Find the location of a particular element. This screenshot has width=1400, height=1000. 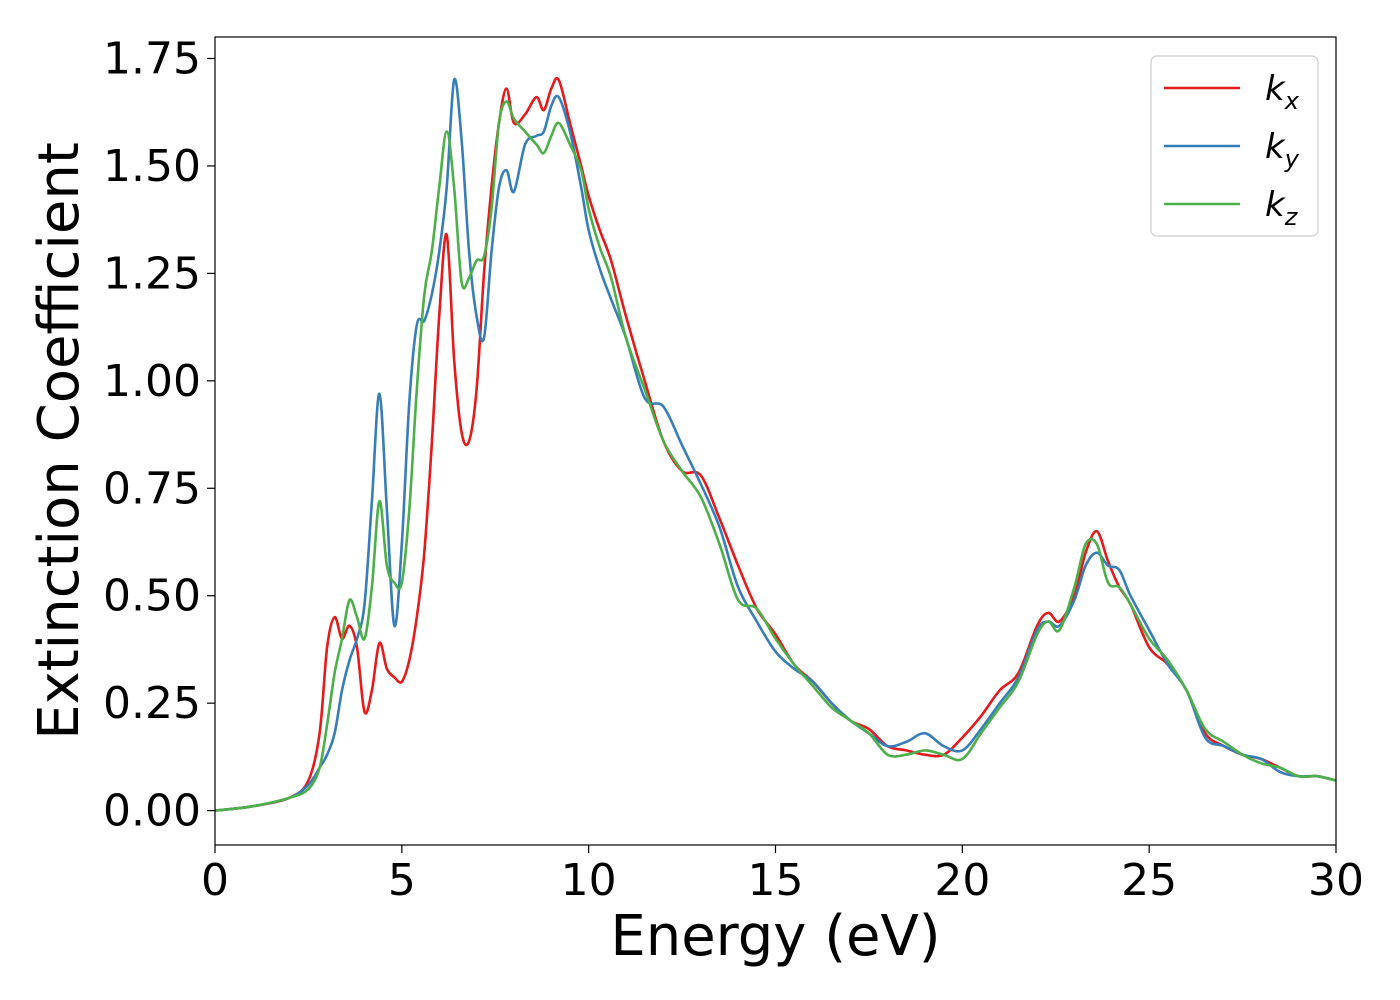

y-tick-label: 1.25 is located at coordinates (152, 273).